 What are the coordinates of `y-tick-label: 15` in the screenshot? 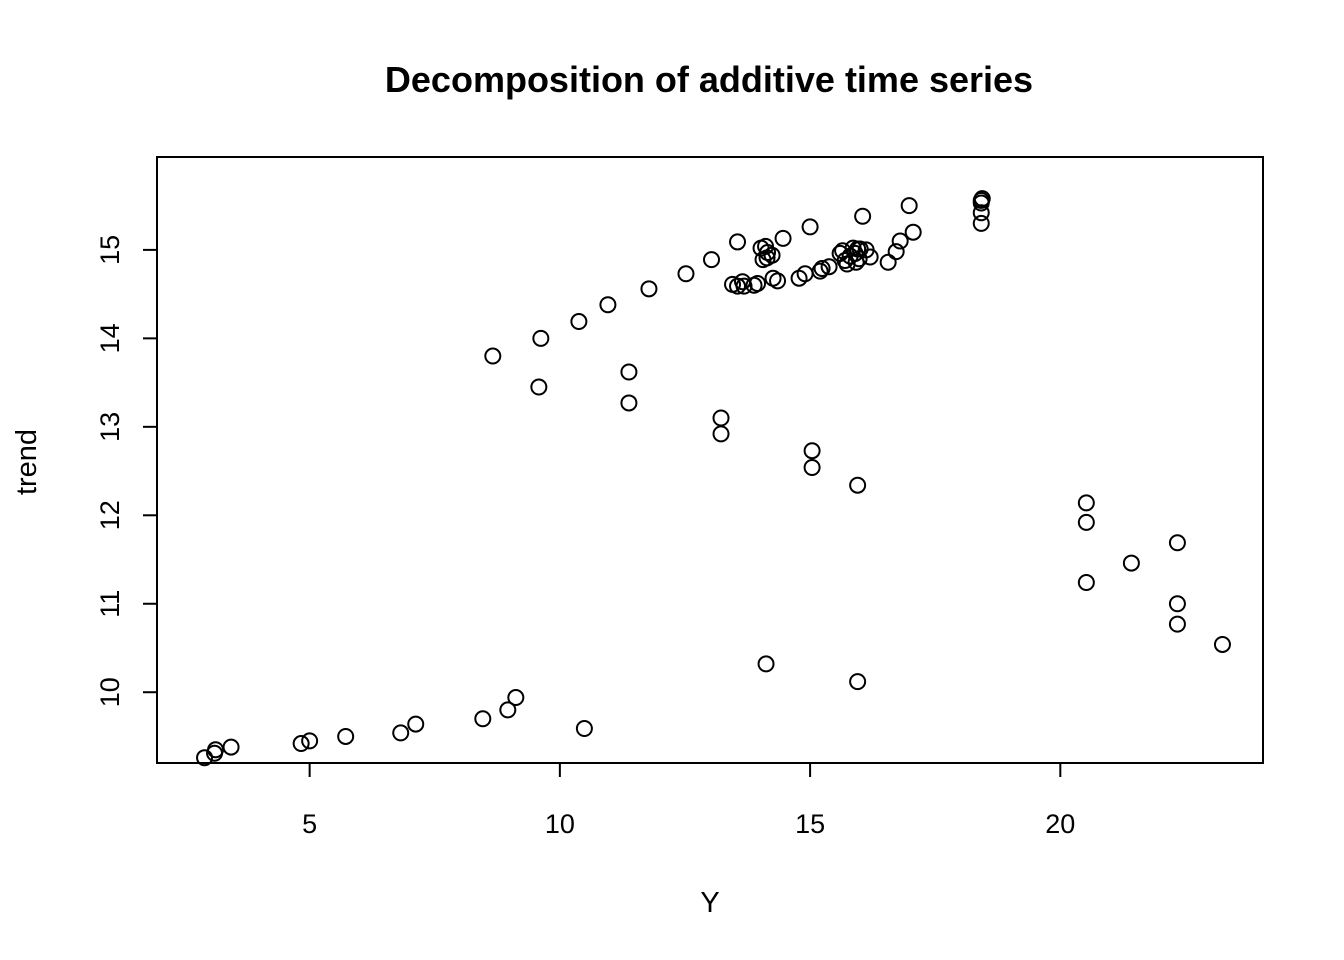 It's located at (110, 250).